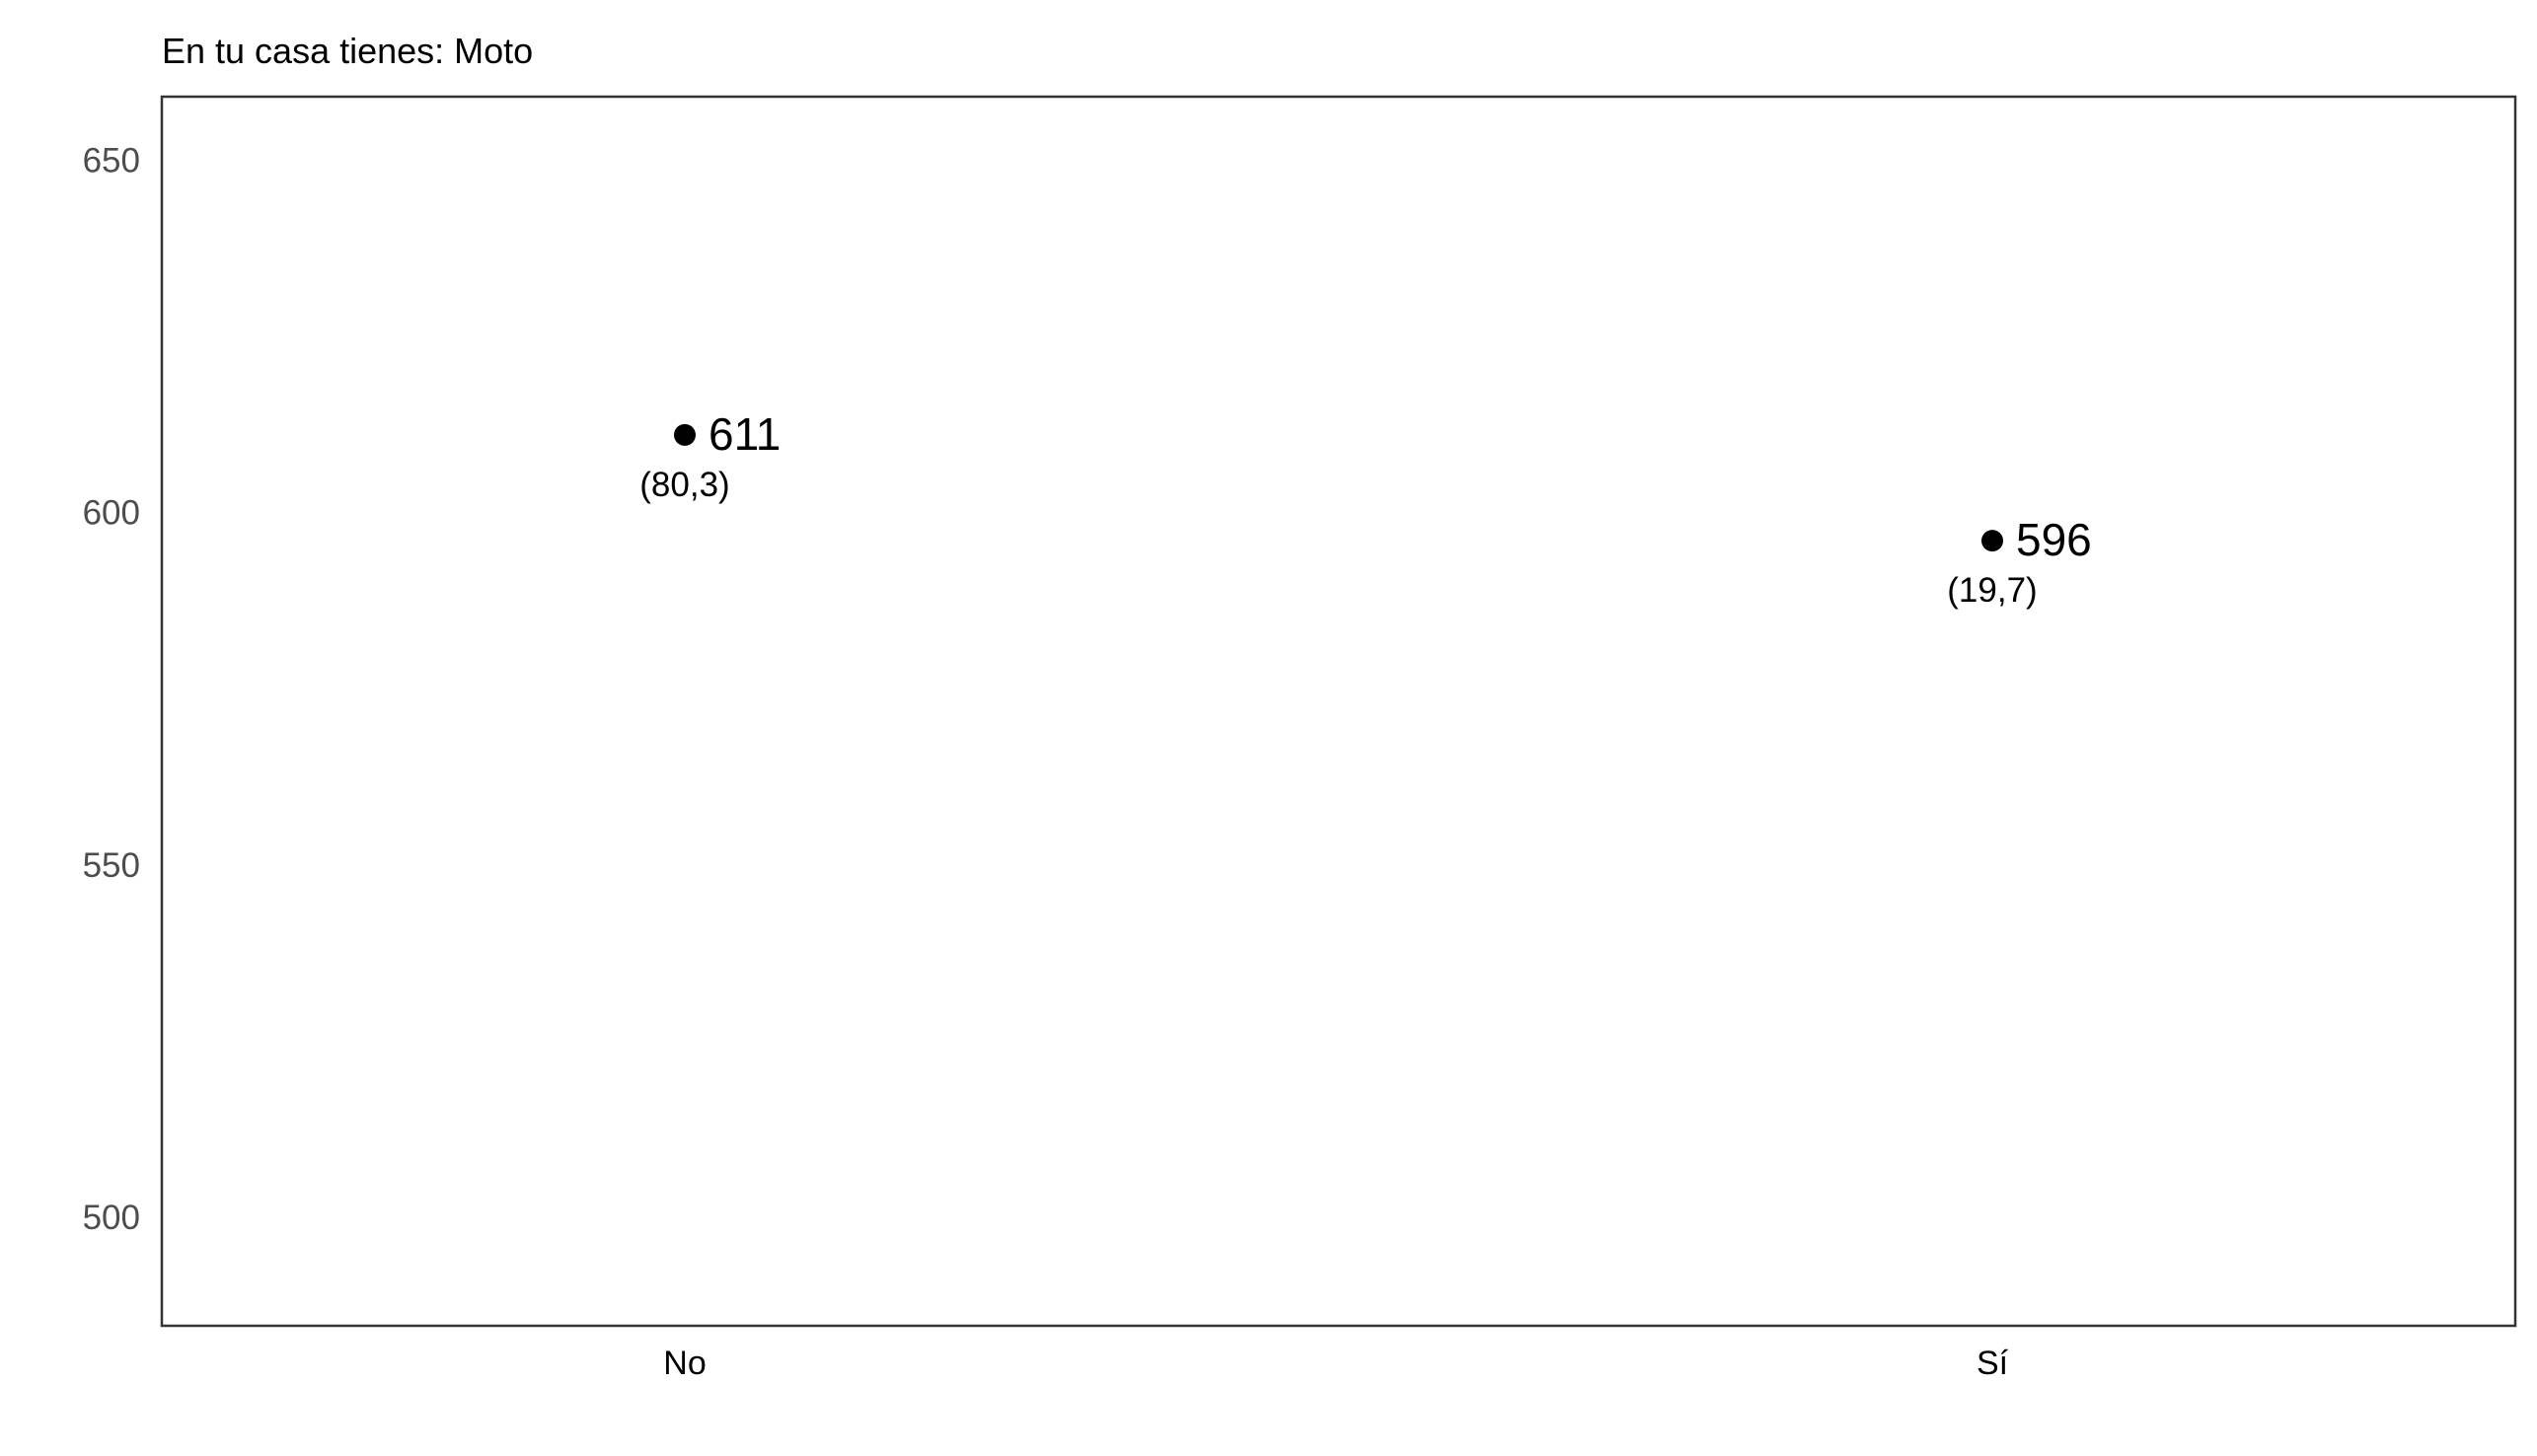  I want to click on chart-title: En tu casa tienes: Moto, so click(348, 51).